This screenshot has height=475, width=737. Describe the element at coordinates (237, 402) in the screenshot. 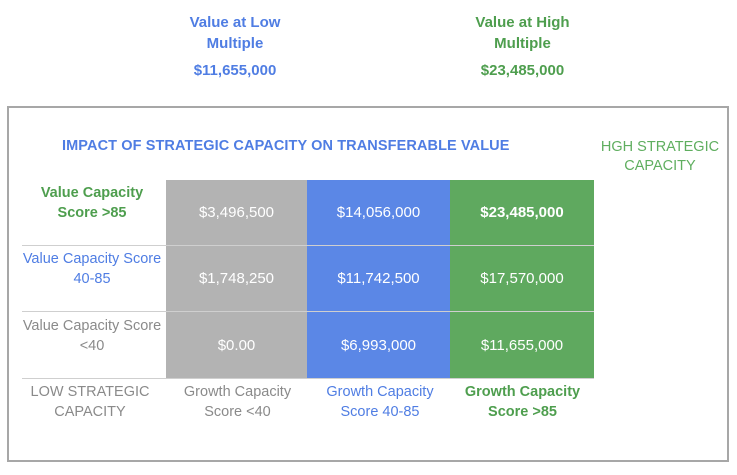

I see `column-label-low: Growth Capacity Score <40` at that location.